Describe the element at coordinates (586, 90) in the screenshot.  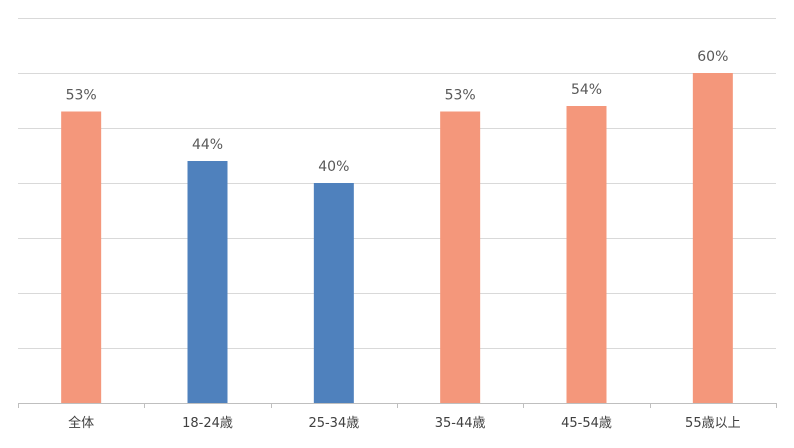
I see `data-label: 54%` at that location.